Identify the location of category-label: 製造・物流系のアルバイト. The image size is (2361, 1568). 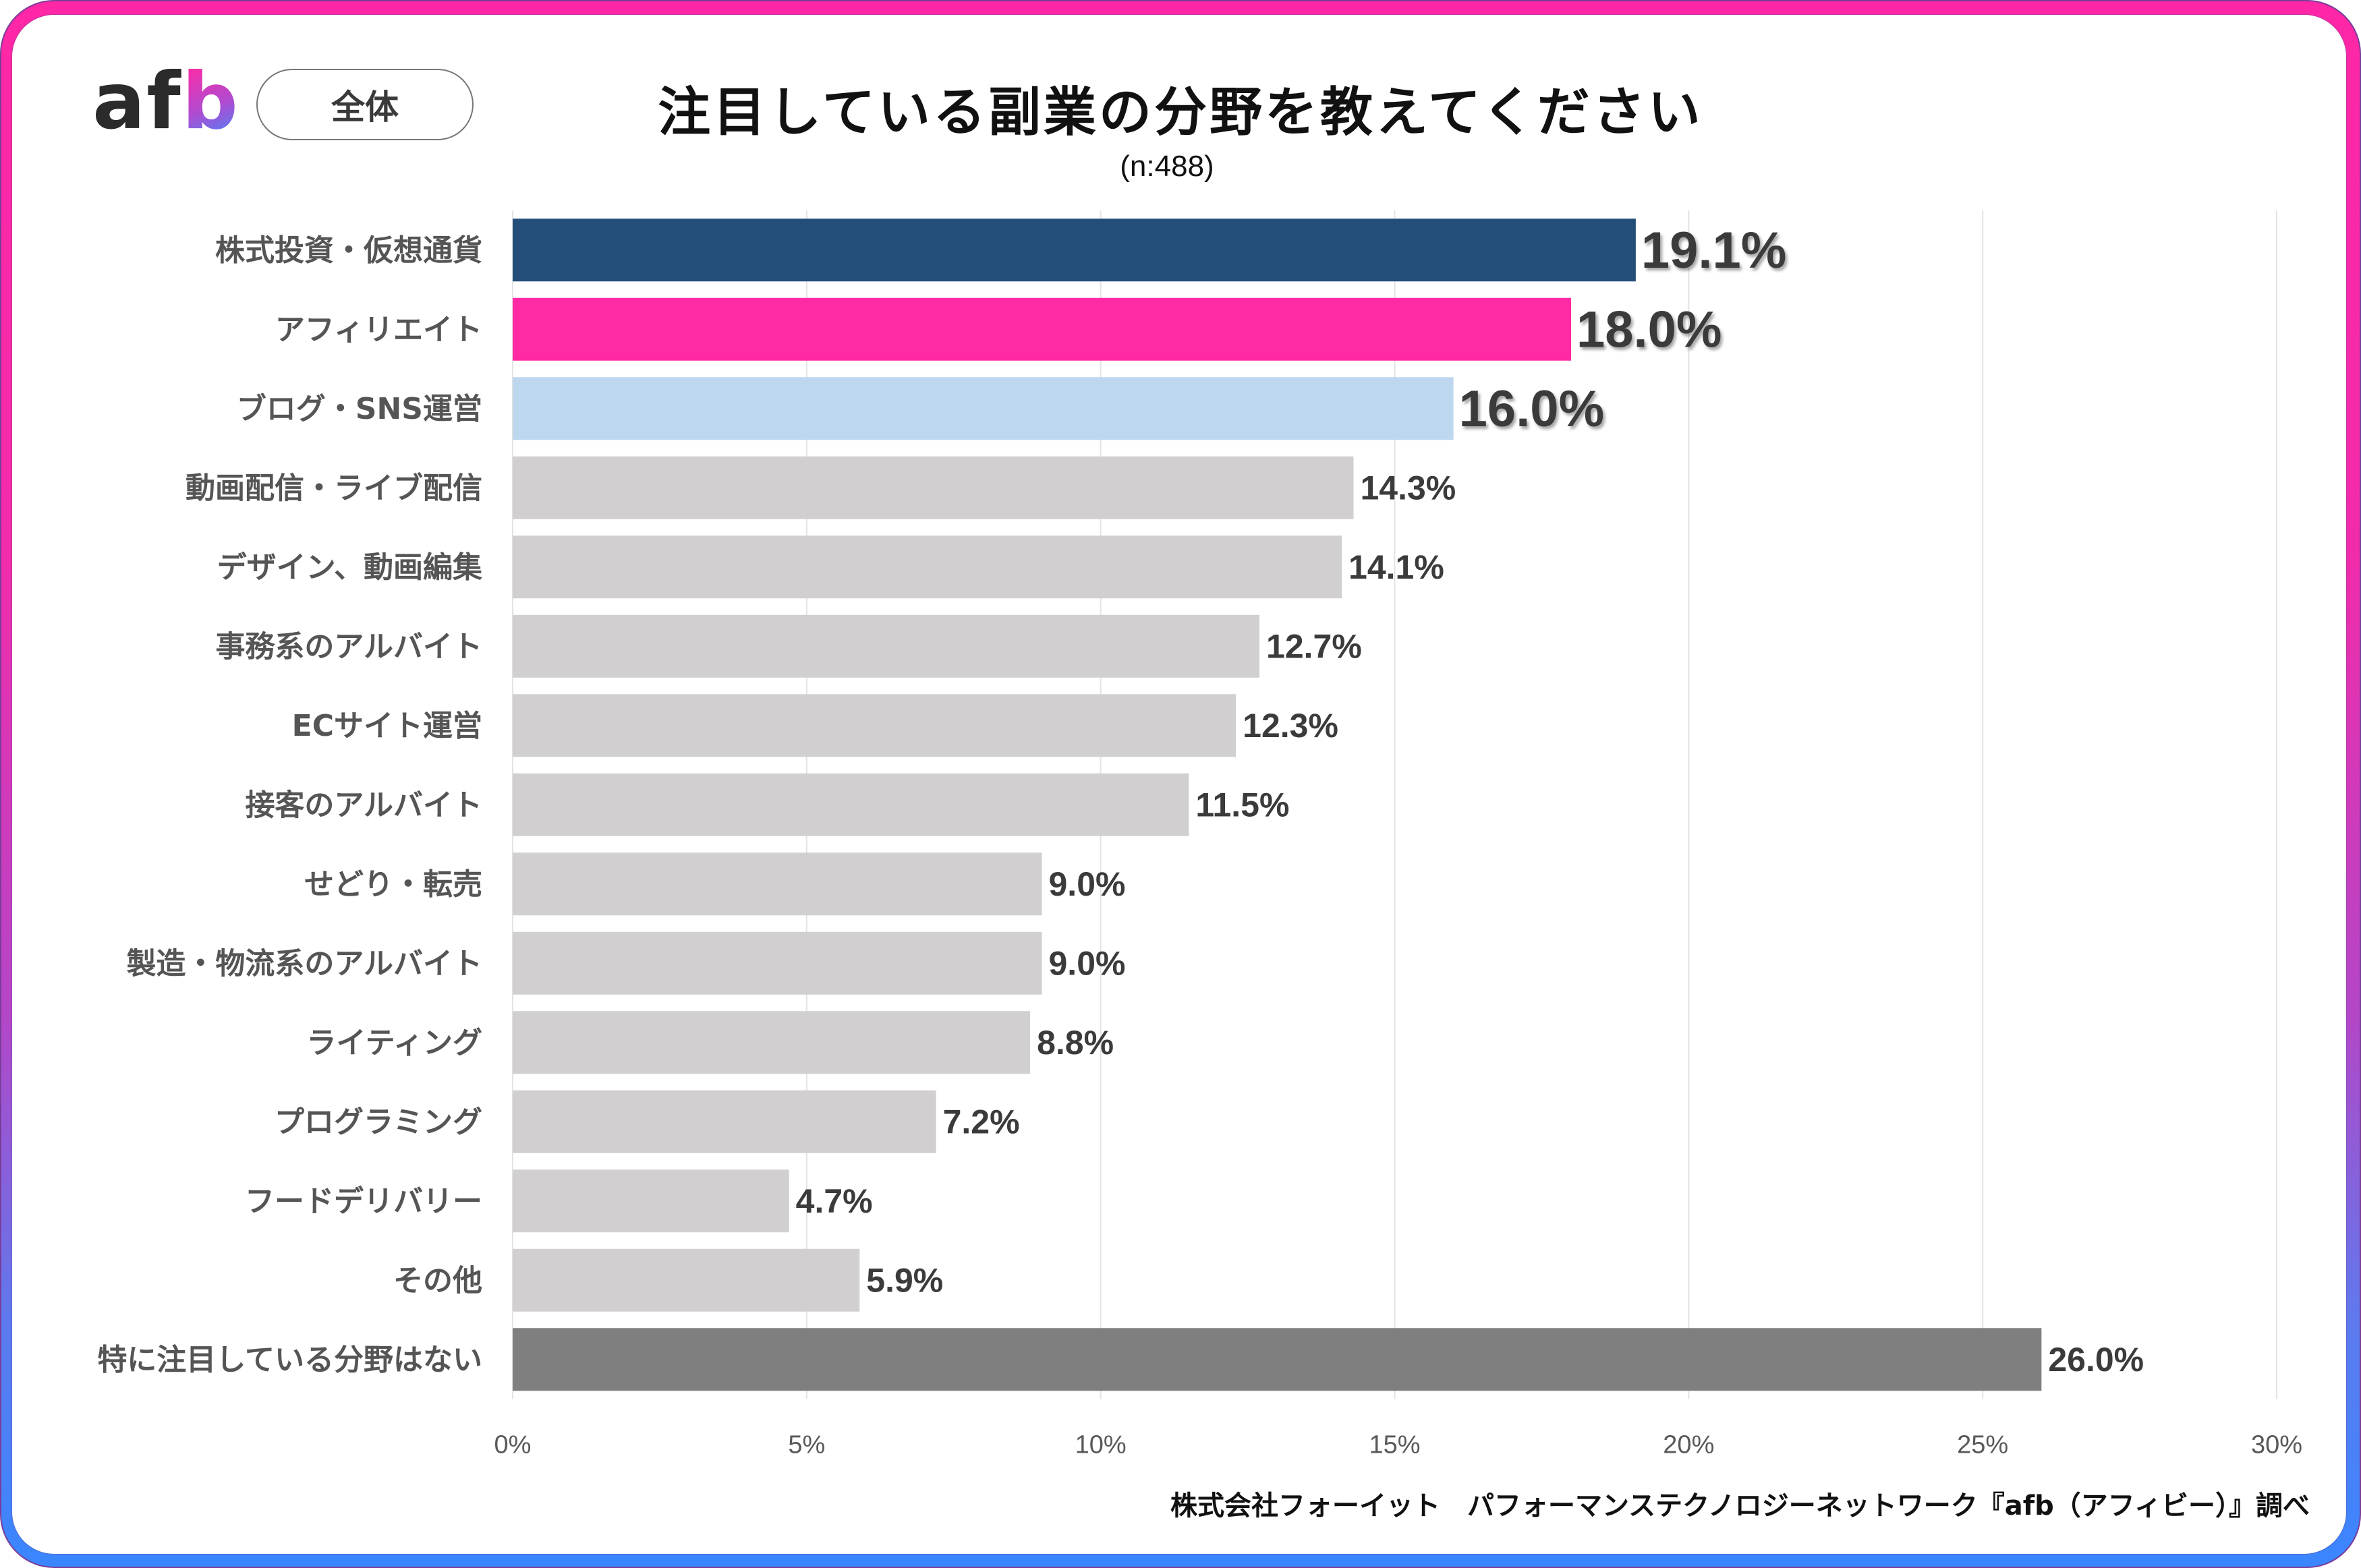
(304, 963).